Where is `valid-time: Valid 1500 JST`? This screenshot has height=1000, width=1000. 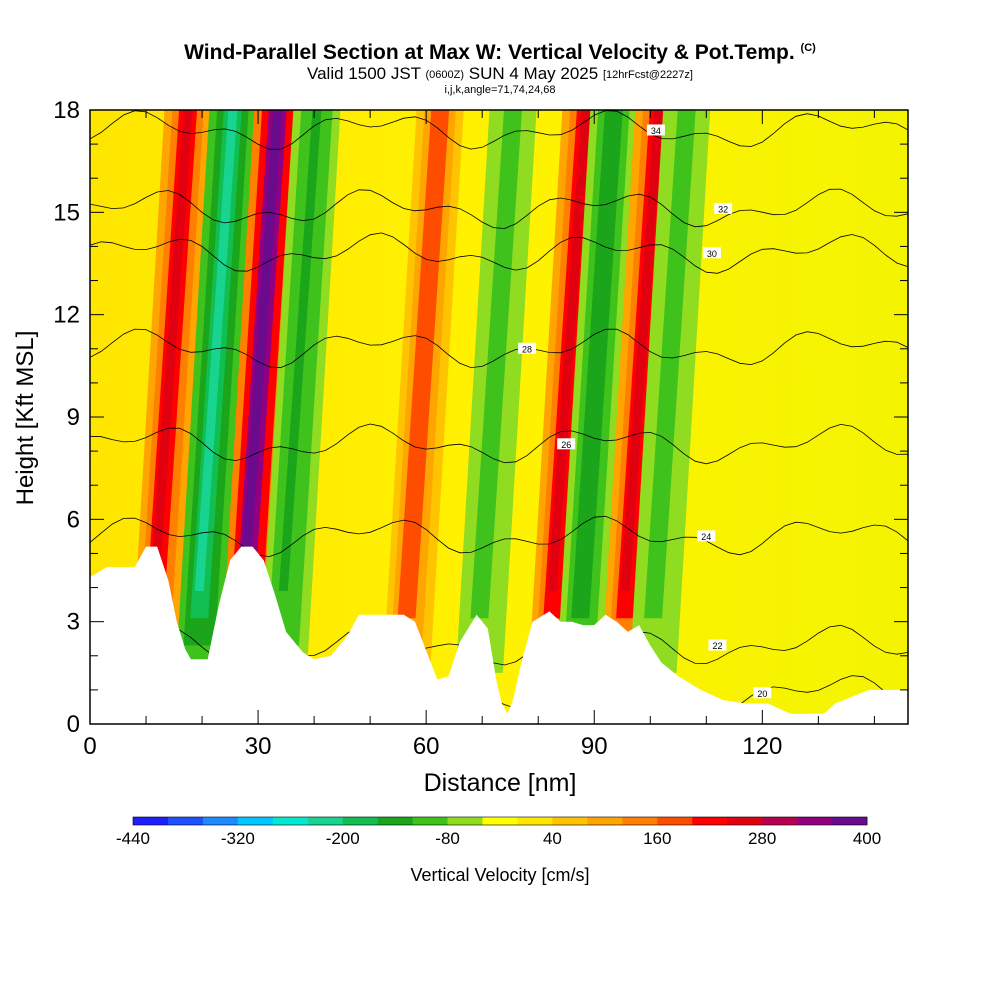
valid-time: Valid 1500 JST is located at coordinates (364, 73).